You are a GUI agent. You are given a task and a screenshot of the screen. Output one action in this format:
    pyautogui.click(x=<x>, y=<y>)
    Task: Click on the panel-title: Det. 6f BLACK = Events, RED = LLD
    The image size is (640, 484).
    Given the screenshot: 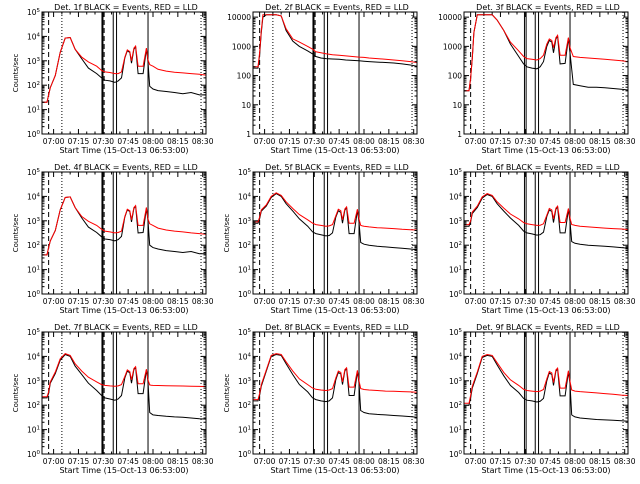 What is the action you would take?
    pyautogui.click(x=548, y=167)
    